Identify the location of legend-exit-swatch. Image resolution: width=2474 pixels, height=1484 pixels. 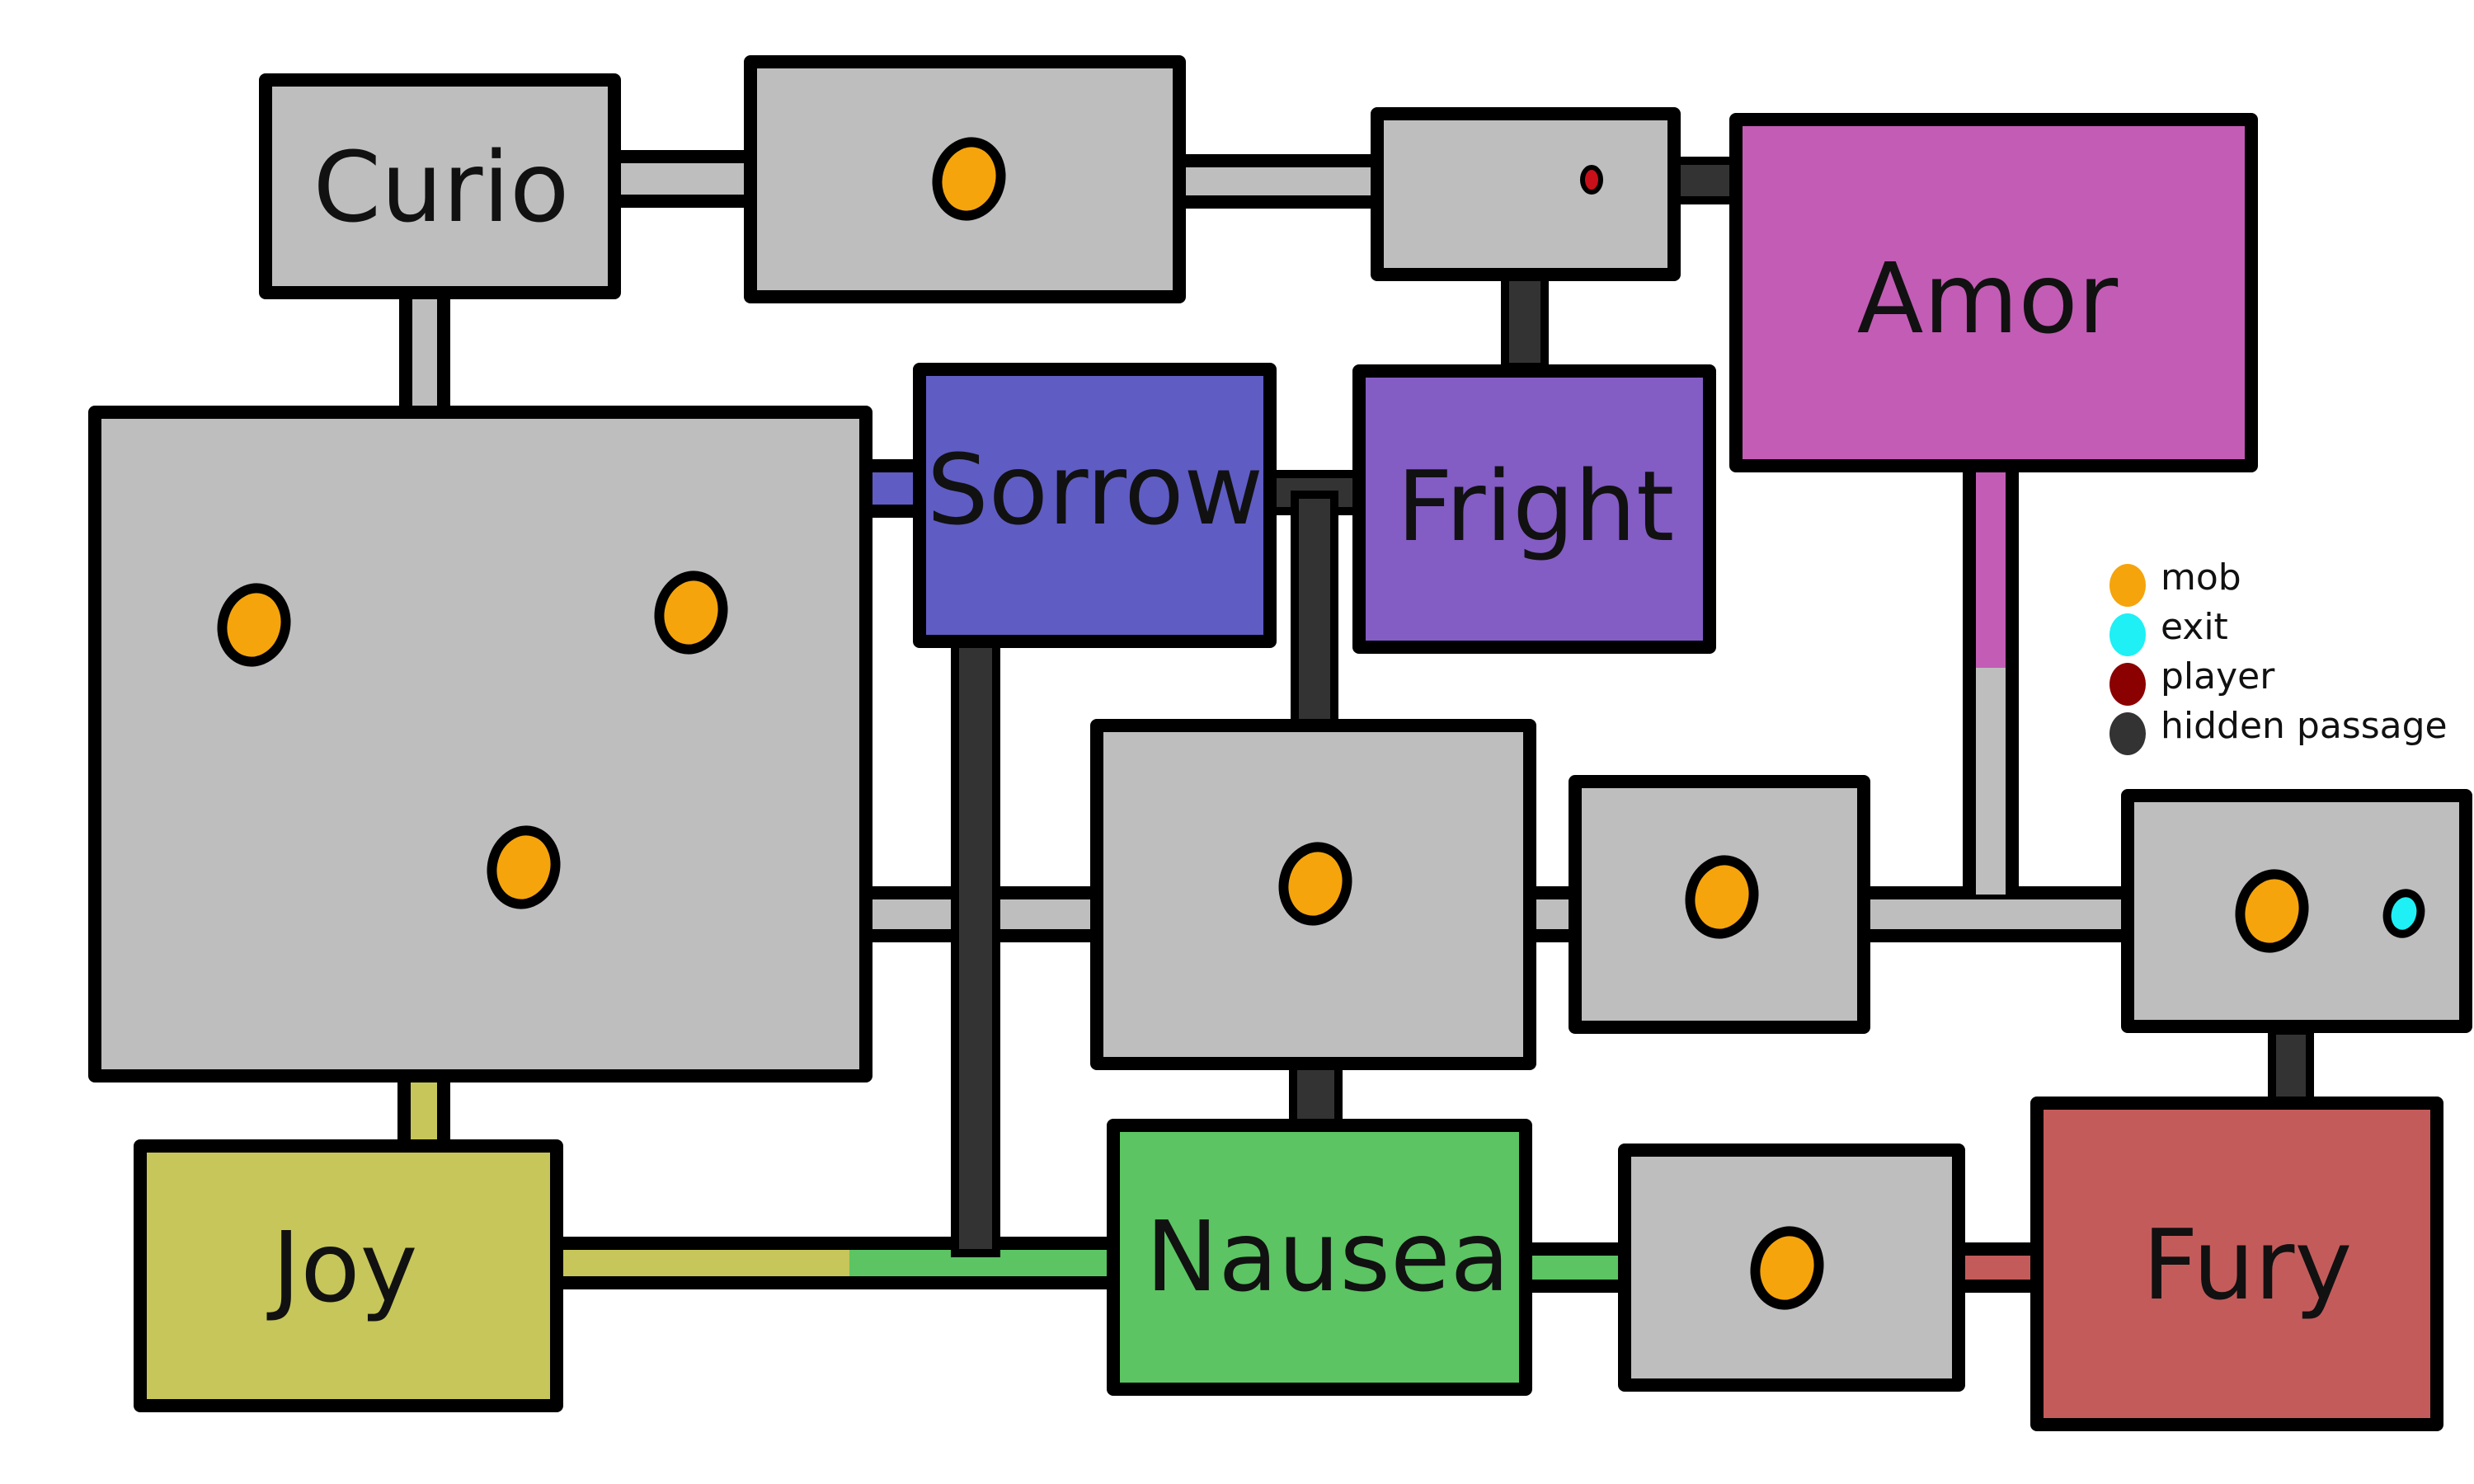
(2127, 634).